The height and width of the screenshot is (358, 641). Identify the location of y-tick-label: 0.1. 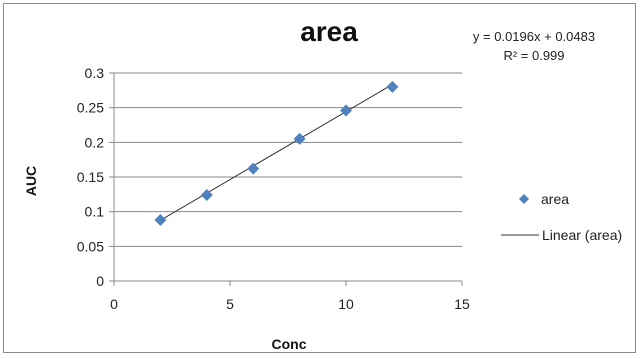
(95, 212).